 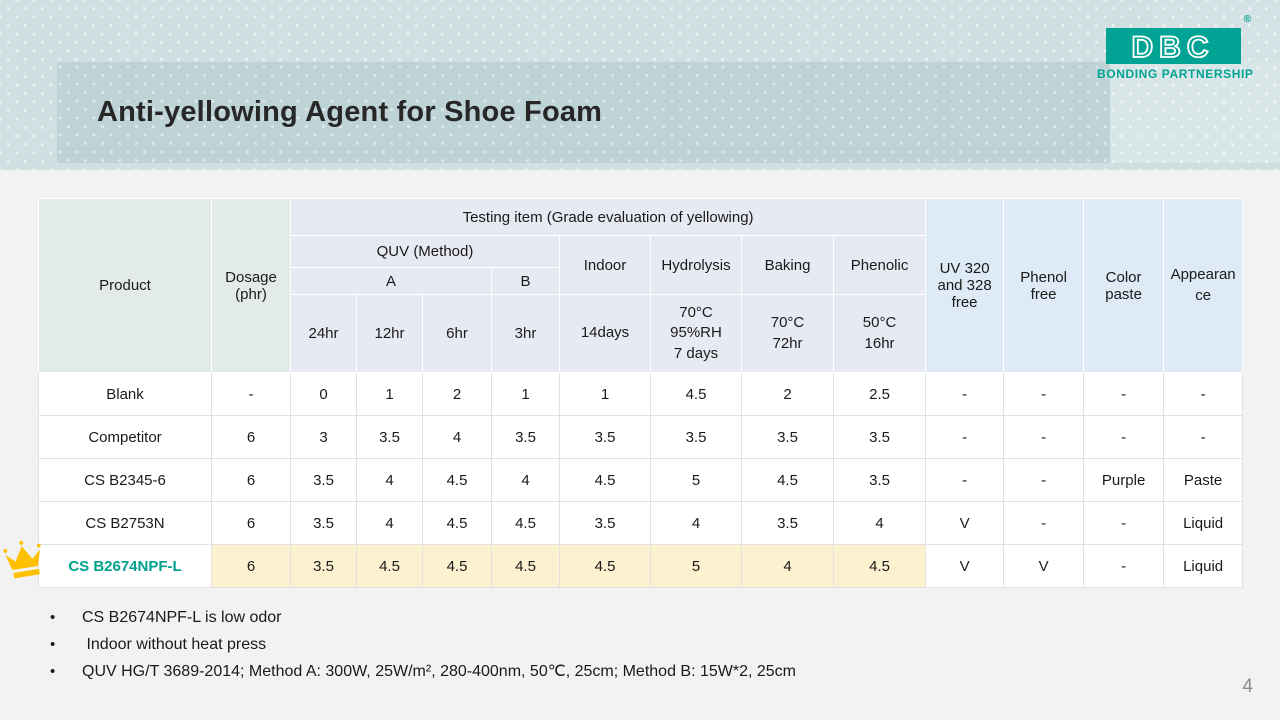 What do you see at coordinates (125, 480) in the screenshot?
I see `product-cell: CS B2345-6` at bounding box center [125, 480].